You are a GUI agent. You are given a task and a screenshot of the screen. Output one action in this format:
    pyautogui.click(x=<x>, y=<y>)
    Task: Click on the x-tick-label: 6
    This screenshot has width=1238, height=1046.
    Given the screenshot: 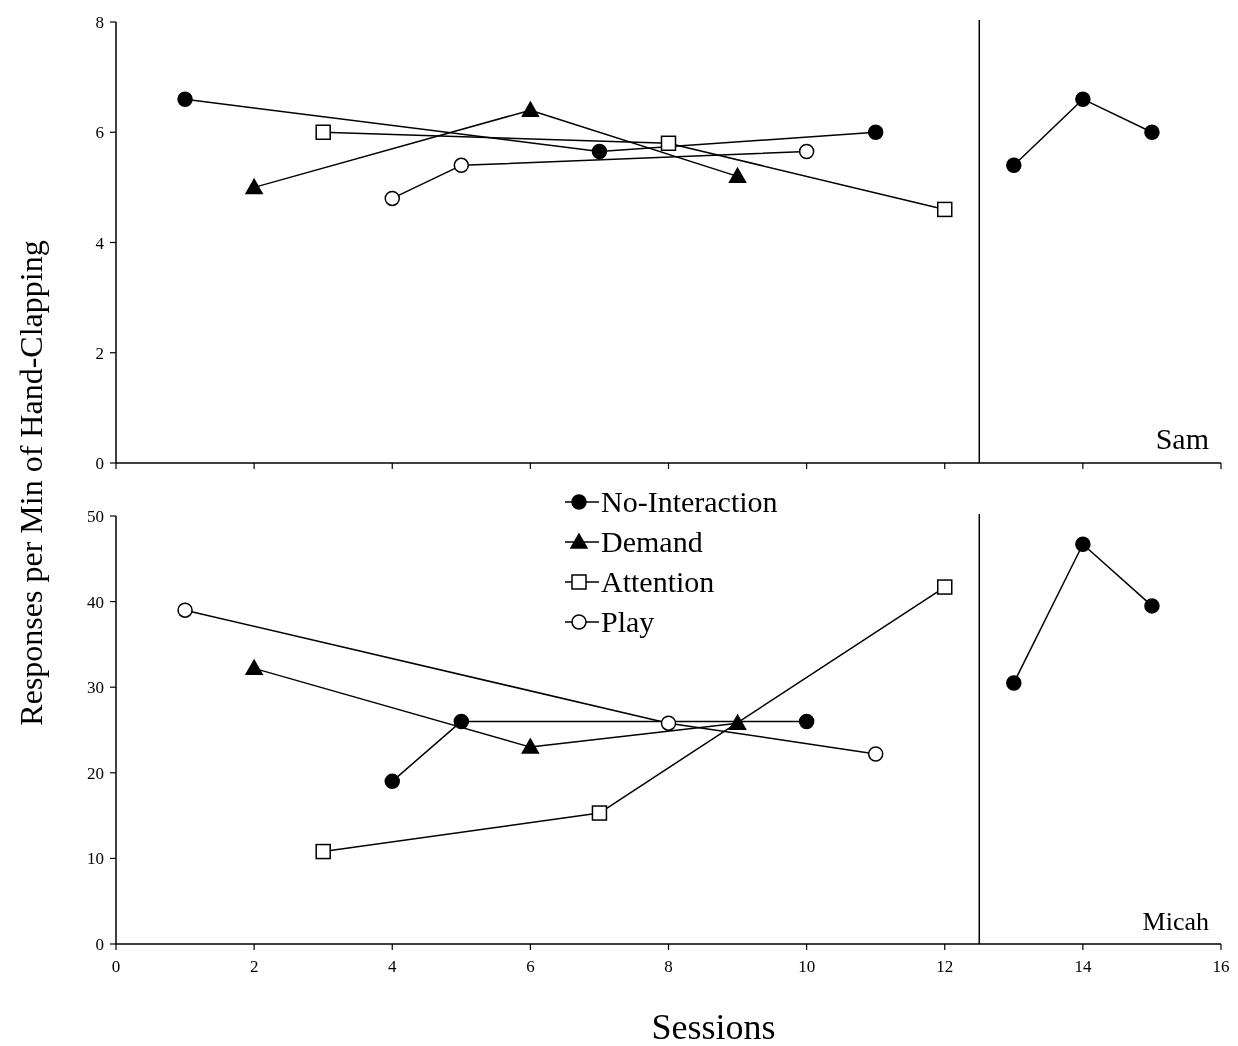 What is the action you would take?
    pyautogui.click(x=530, y=966)
    